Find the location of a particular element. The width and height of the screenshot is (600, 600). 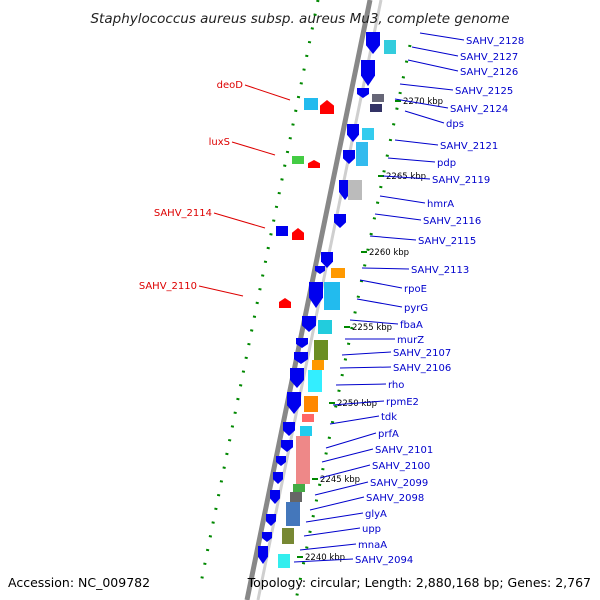

gene-label-sahv_2094: SAHV_2094 is located at coordinates (384, 560).